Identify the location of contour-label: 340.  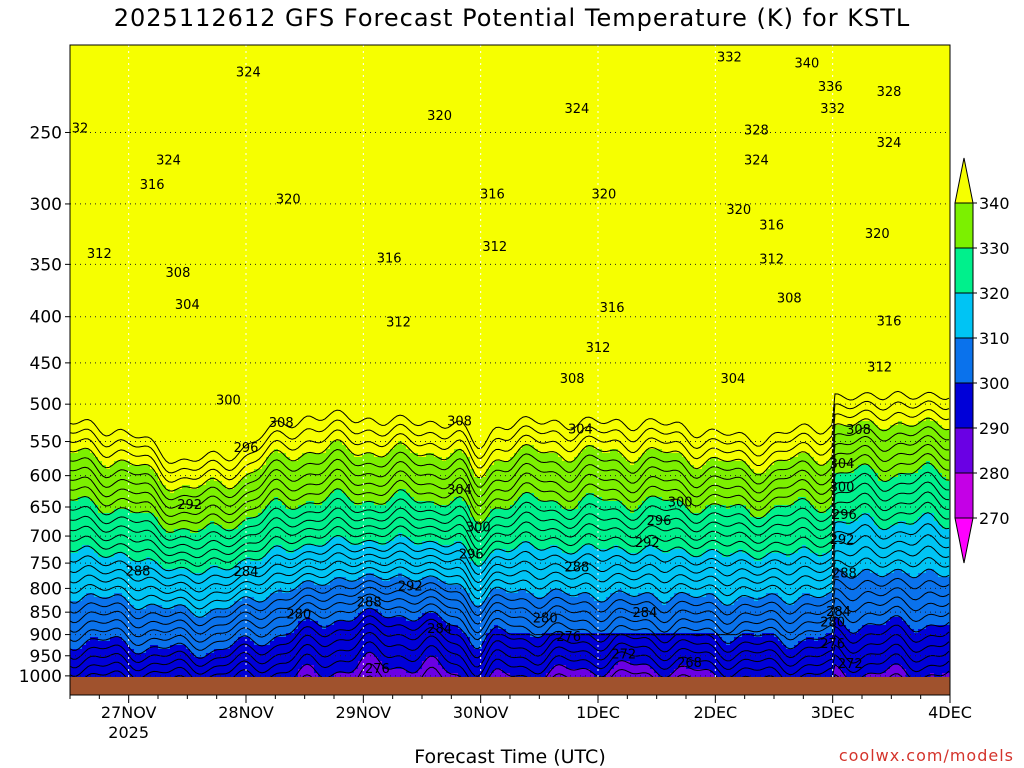
(806, 63).